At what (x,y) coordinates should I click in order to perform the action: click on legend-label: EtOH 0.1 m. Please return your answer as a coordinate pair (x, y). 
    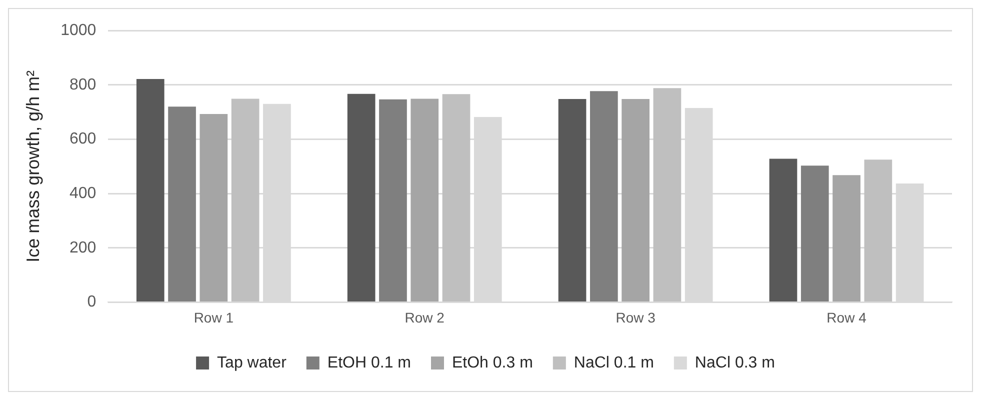
    Looking at the image, I should click on (369, 363).